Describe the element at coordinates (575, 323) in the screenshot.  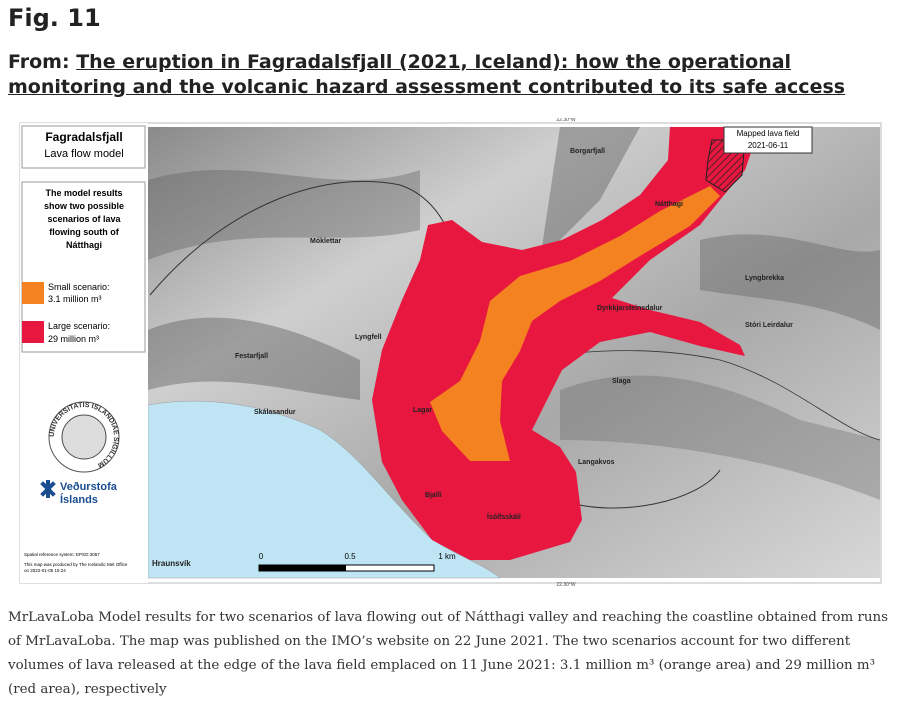
I see `small-scenario-area` at that location.